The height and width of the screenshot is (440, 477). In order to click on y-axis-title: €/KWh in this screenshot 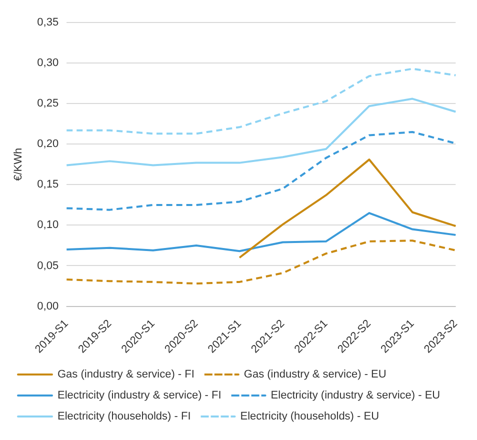, I will do `click(18, 164)`.